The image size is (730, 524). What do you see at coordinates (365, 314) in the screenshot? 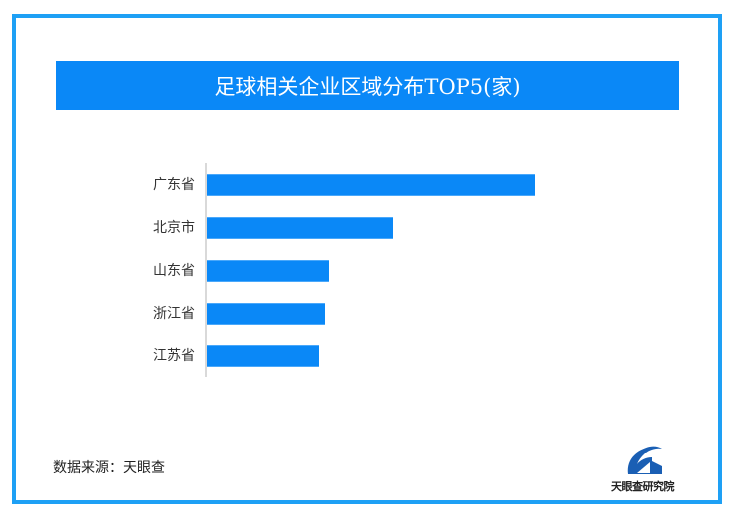
I see `bar-row: 浙江省` at bounding box center [365, 314].